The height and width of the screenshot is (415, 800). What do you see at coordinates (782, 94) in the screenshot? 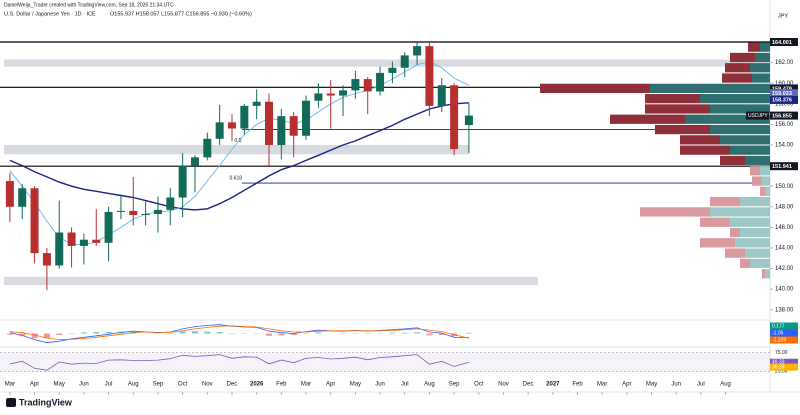
I see `price-tag-label: 159.033` at bounding box center [782, 94].